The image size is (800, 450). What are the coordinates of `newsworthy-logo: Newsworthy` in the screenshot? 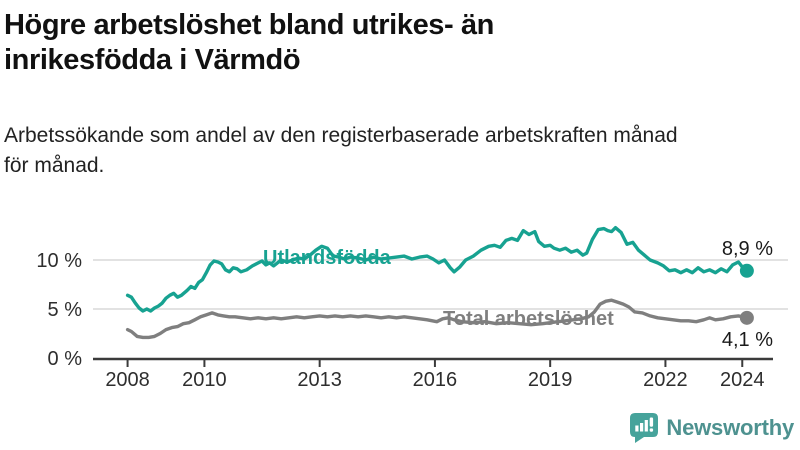 It's located at (712, 428).